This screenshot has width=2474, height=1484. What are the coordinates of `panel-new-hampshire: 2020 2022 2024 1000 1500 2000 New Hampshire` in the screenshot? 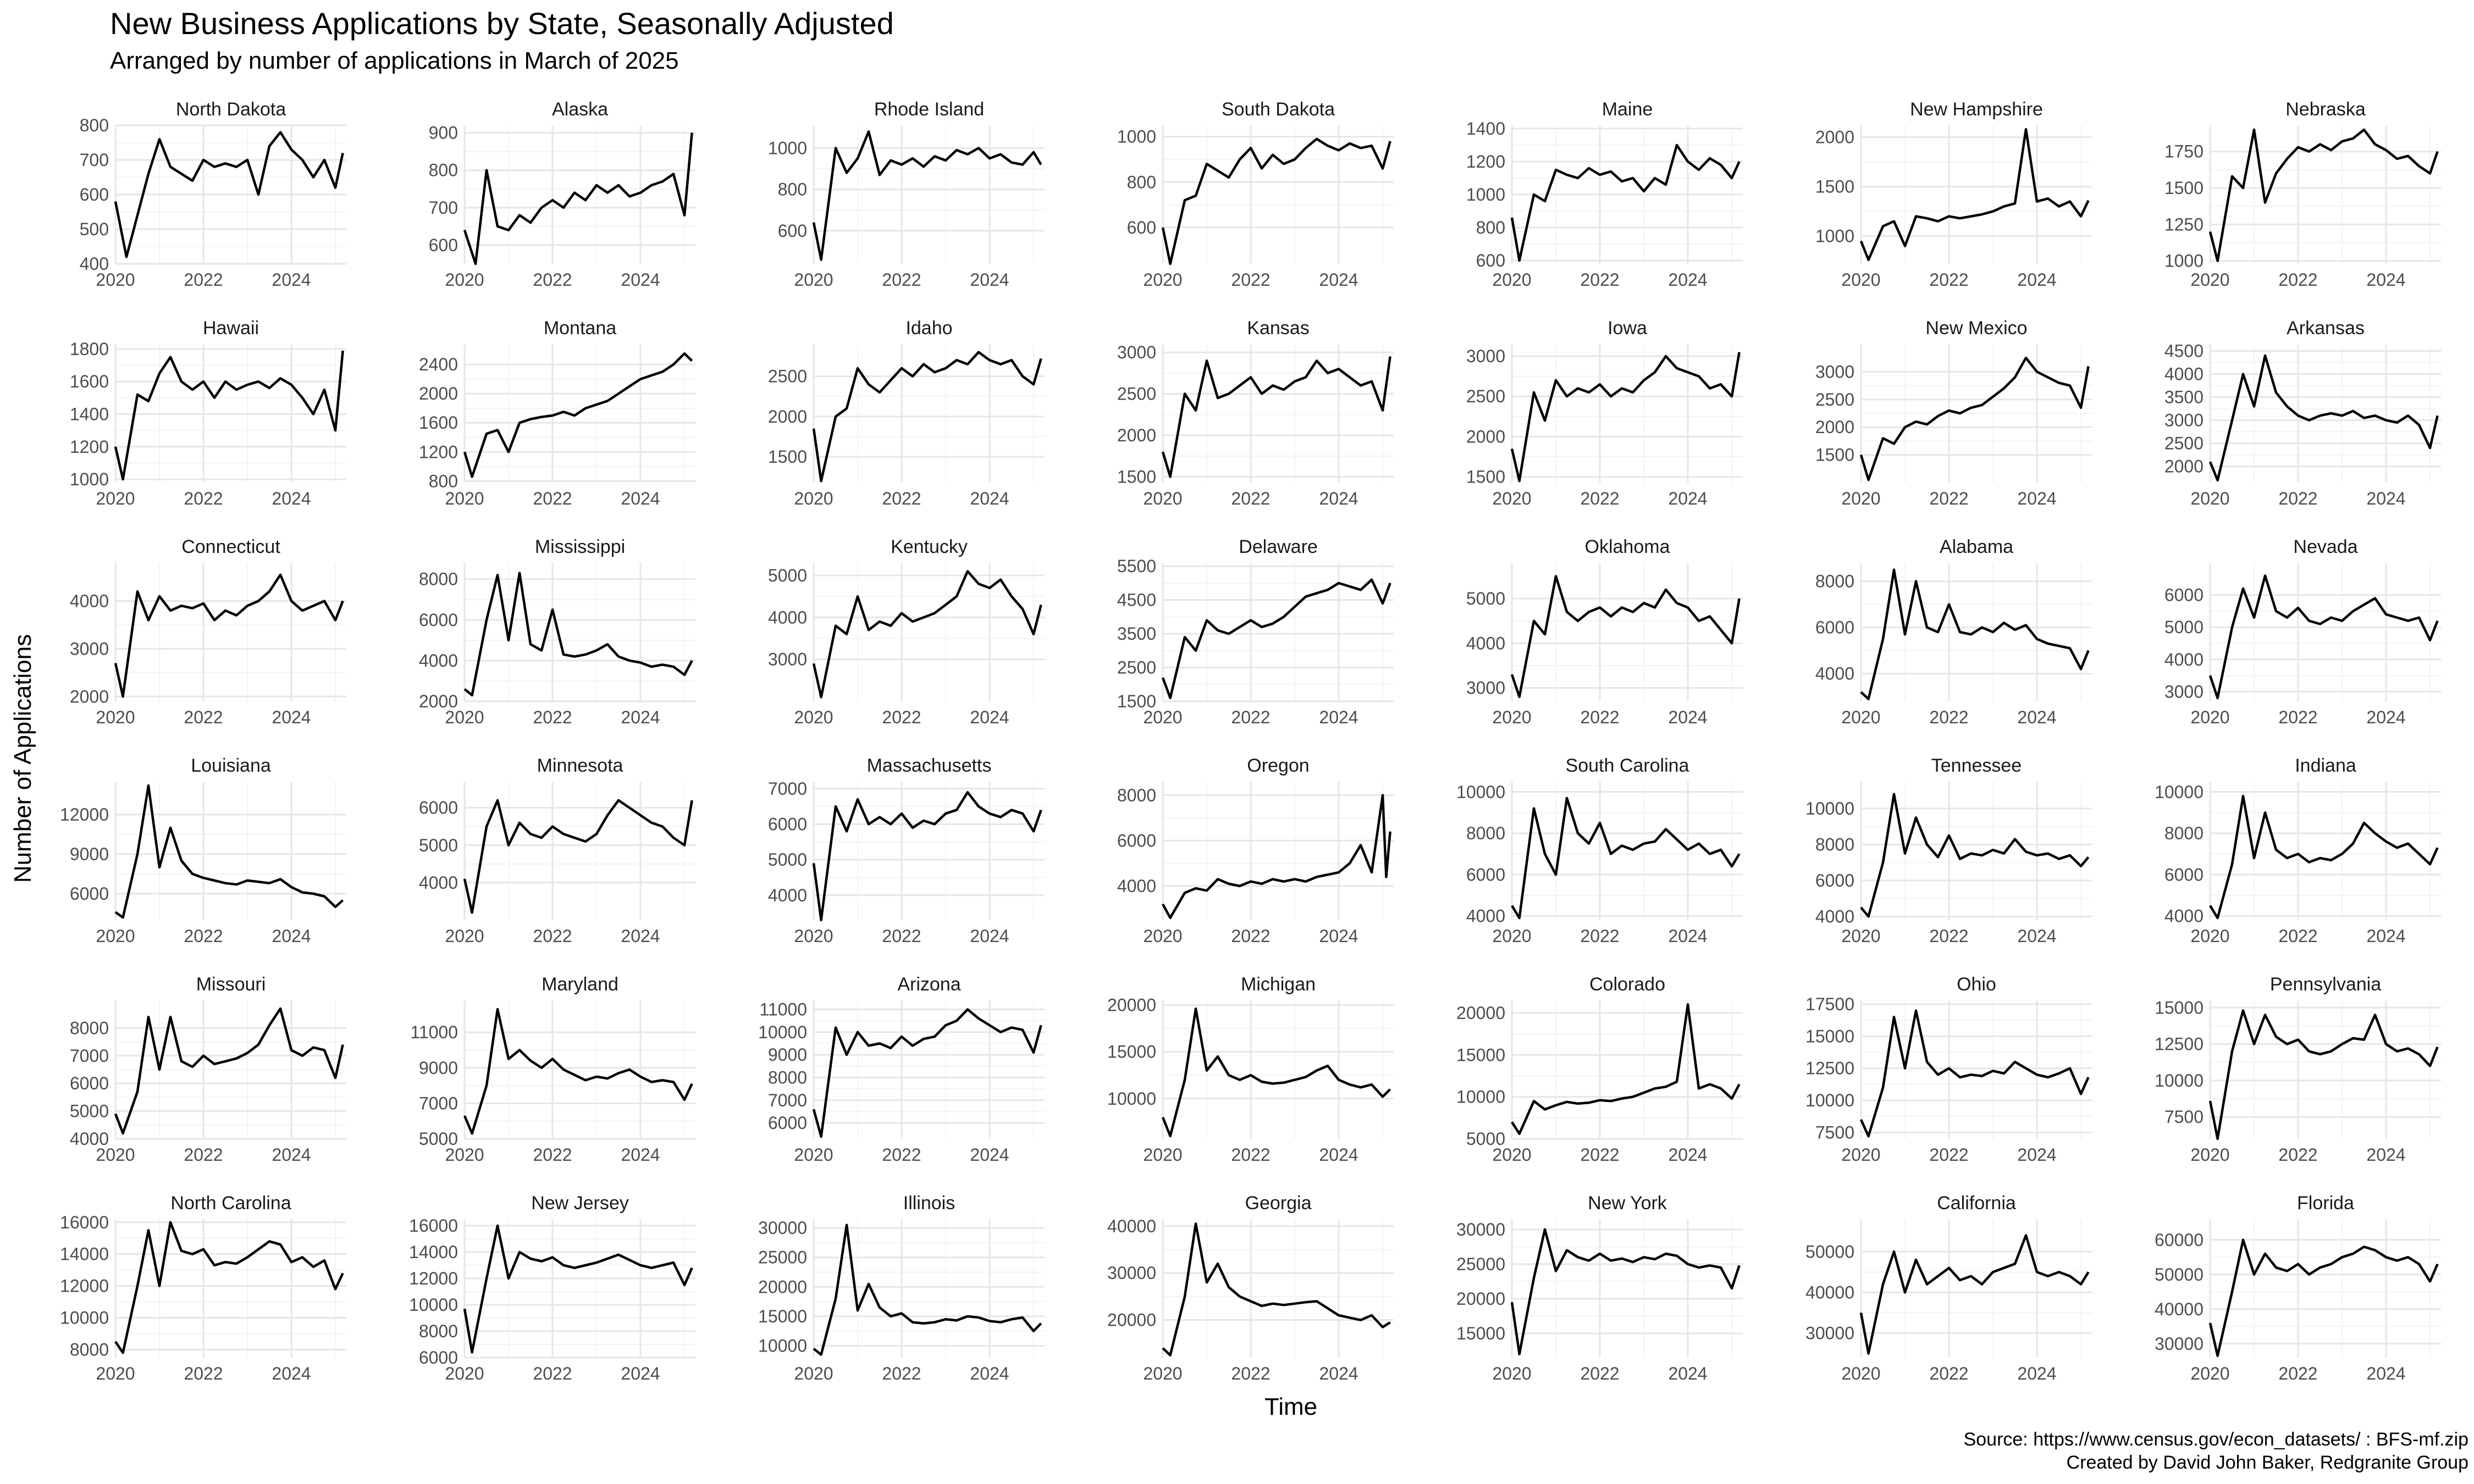 It's located at (1954, 194).